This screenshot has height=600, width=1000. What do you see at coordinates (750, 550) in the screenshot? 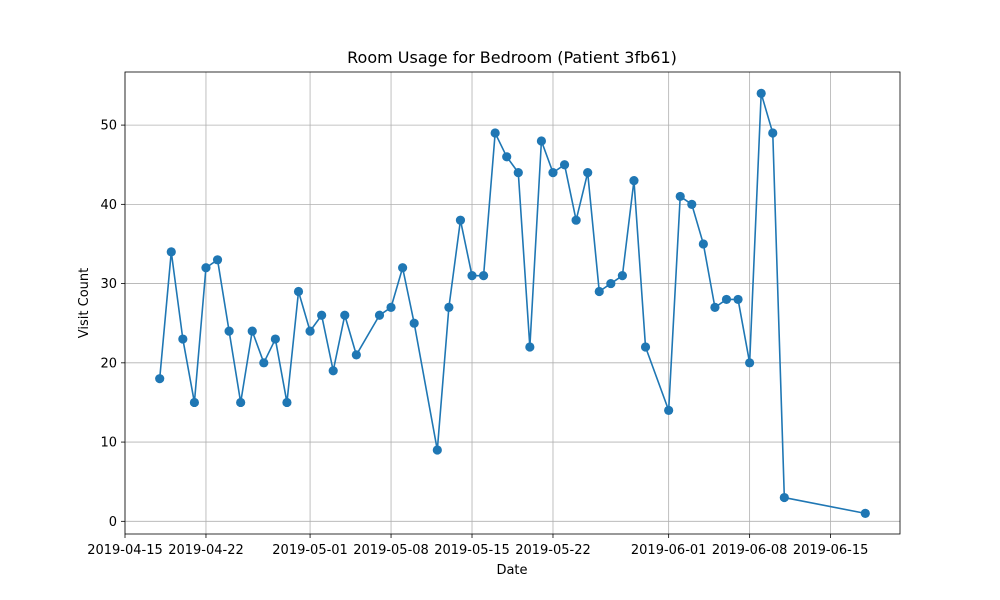
I see `x-tick-label: 2019-06-08` at bounding box center [750, 550].